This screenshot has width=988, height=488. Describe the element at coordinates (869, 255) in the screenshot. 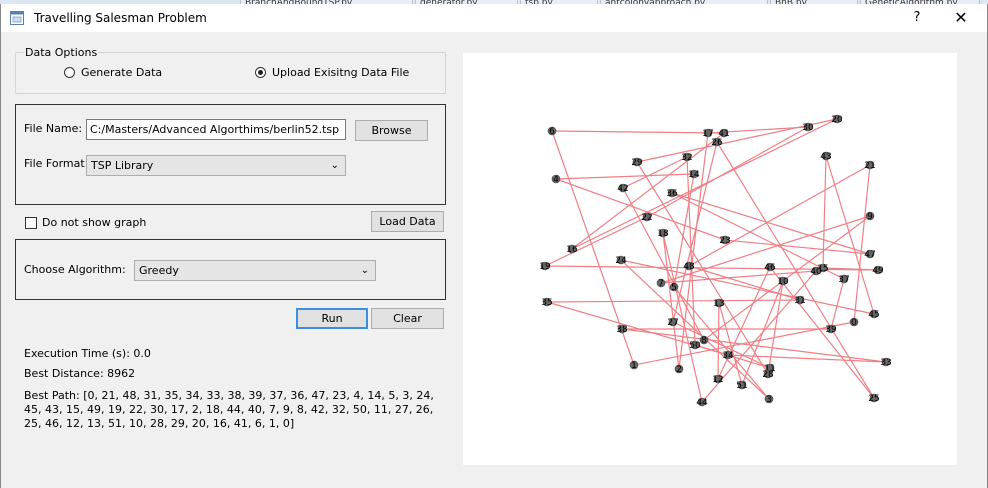

I see `city-node-label: 47` at that location.